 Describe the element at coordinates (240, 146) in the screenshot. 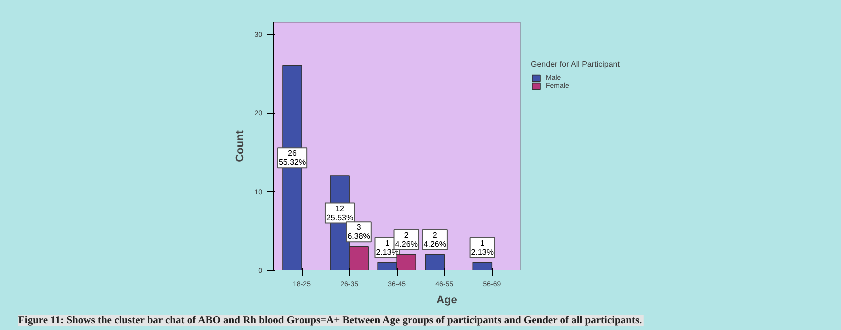

I see `y-axis-title: Count` at that location.